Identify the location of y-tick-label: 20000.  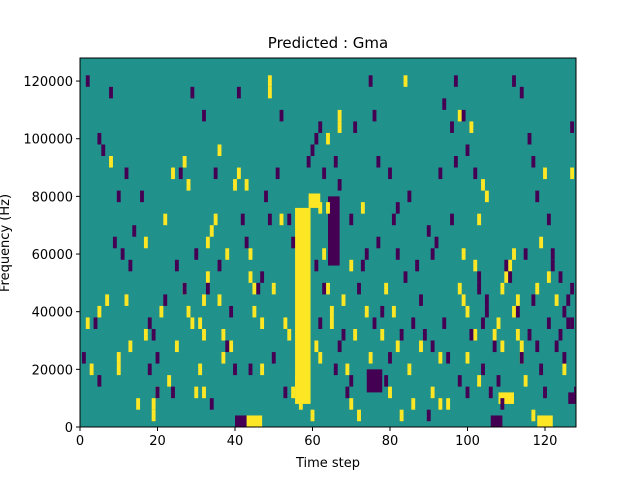
(52, 370).